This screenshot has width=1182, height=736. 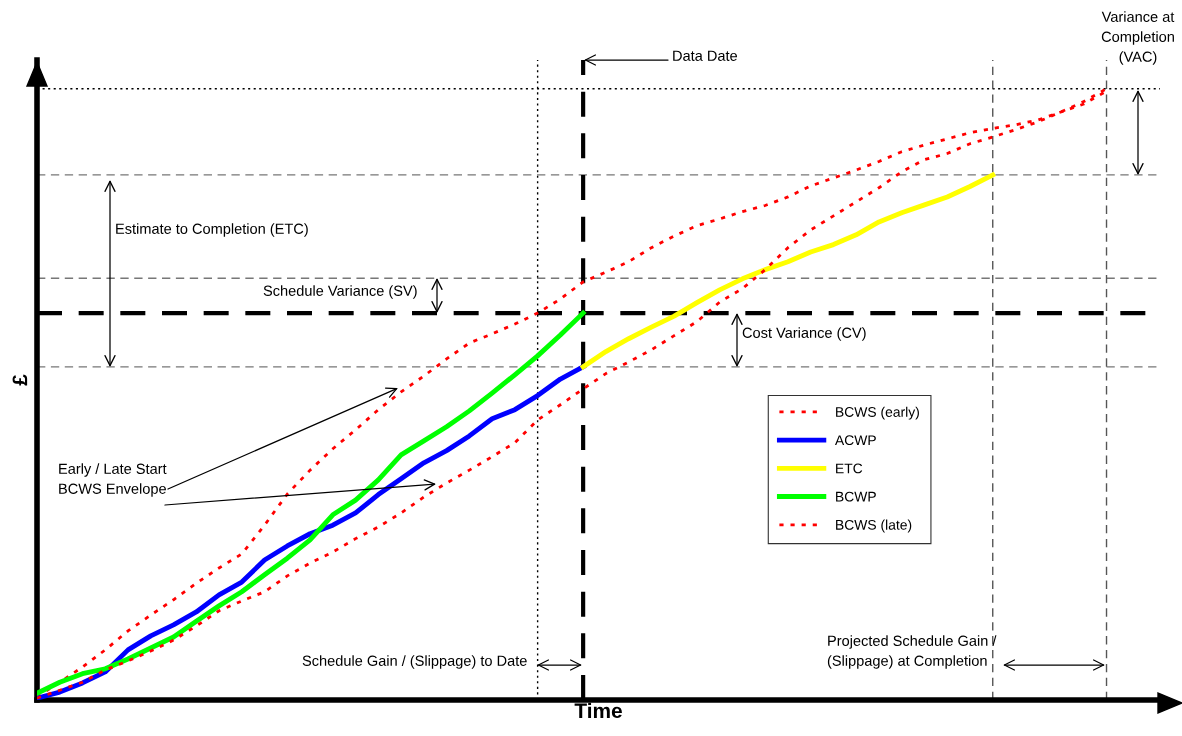 I want to click on legend-label: ACWP, so click(x=855, y=440).